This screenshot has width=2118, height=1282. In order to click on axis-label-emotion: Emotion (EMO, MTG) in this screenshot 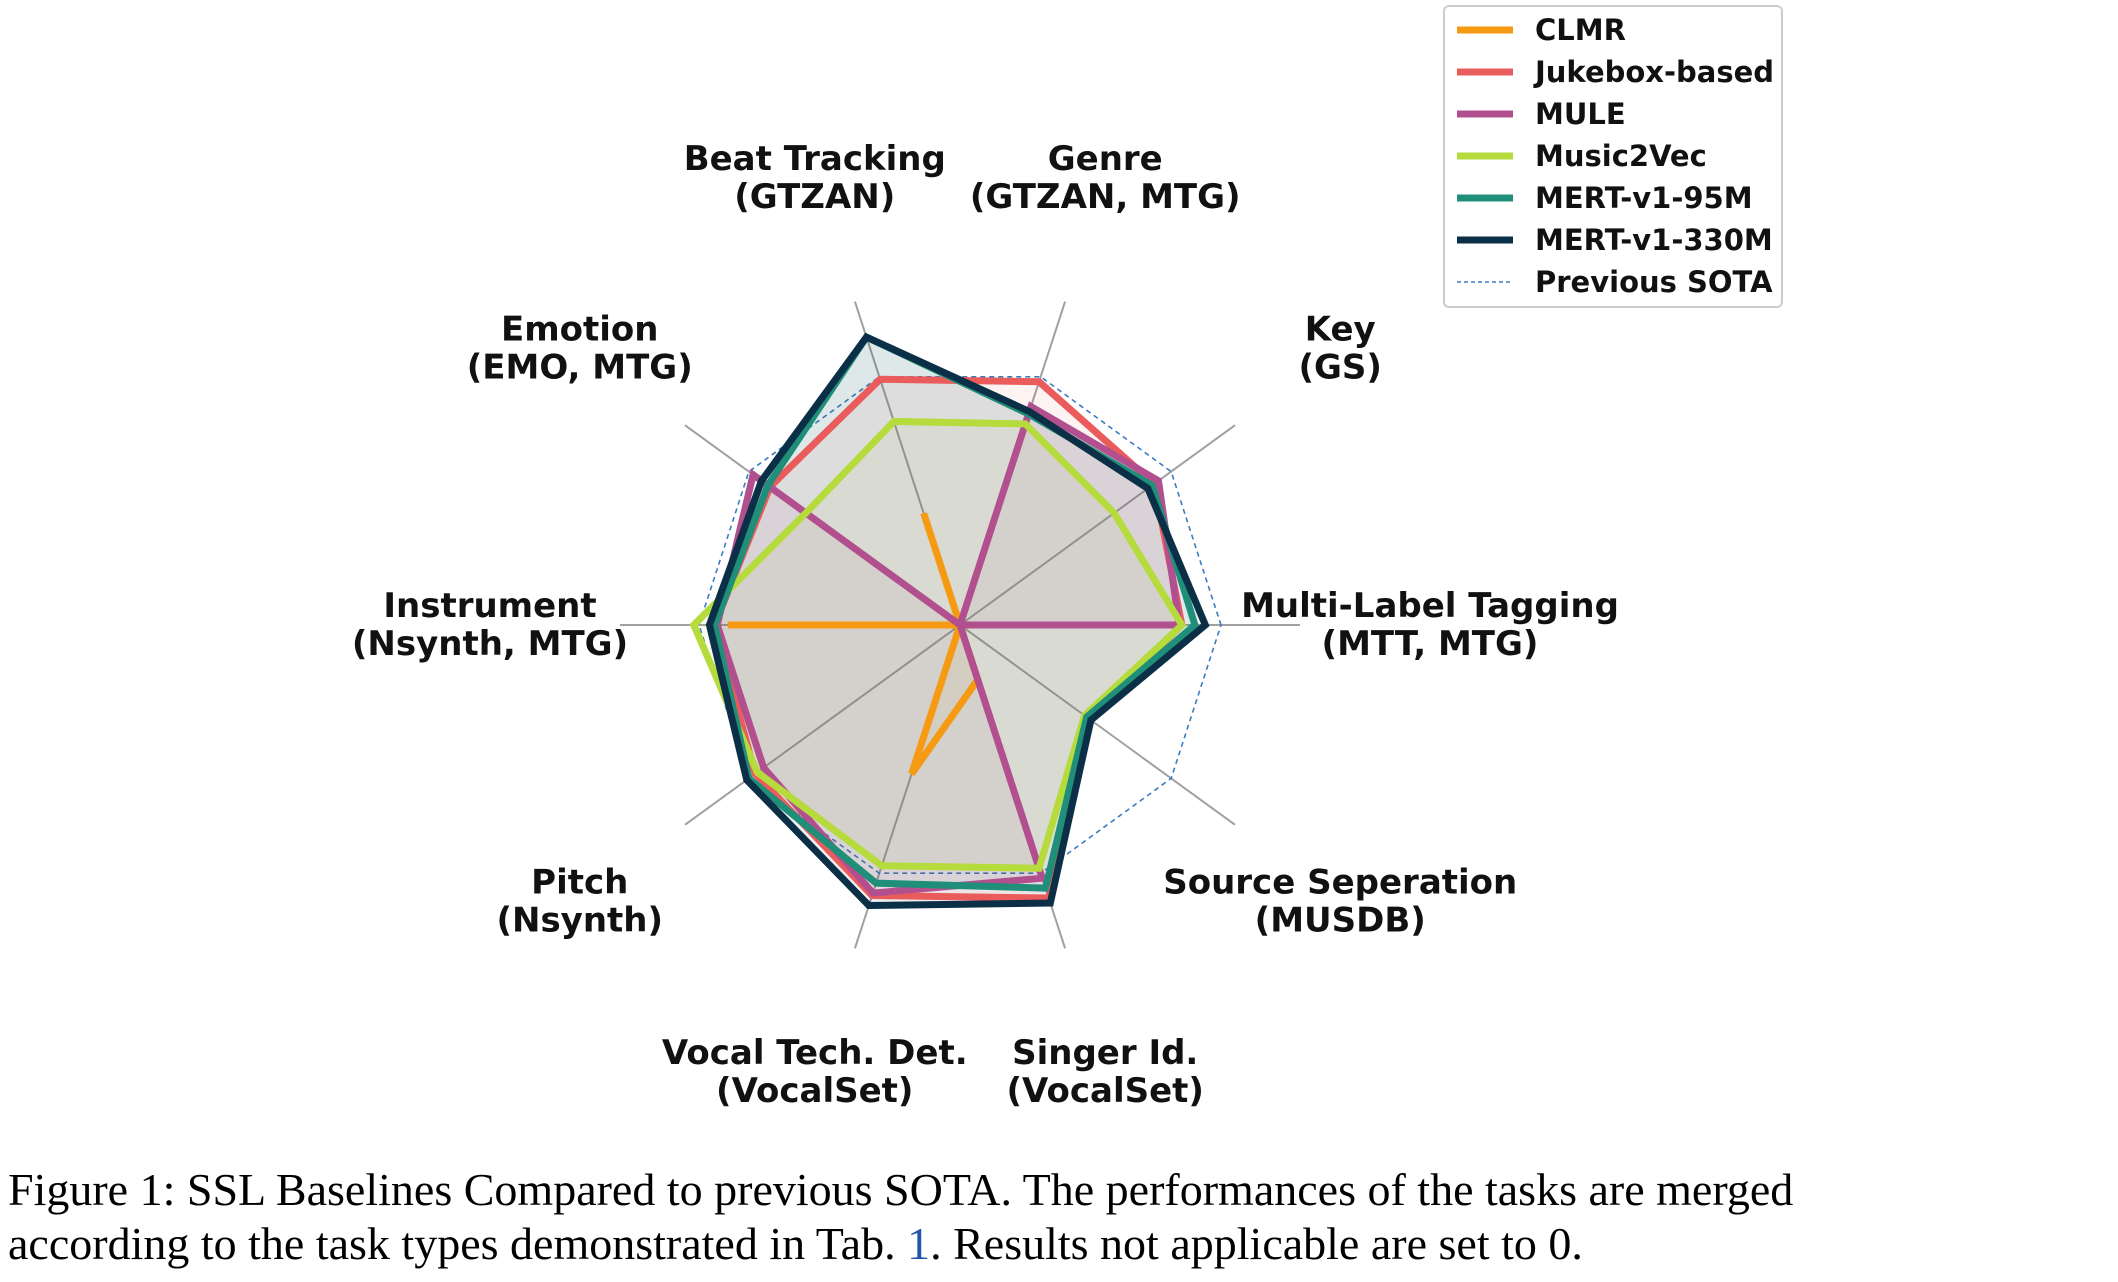, I will do `click(580, 349)`.